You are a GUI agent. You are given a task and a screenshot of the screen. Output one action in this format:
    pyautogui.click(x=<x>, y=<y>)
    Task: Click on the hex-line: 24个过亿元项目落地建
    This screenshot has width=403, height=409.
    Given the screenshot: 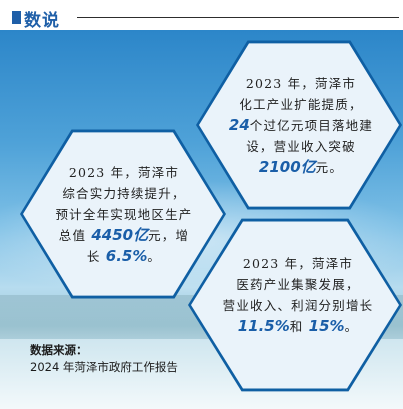 What is the action you would take?
    pyautogui.click(x=301, y=125)
    